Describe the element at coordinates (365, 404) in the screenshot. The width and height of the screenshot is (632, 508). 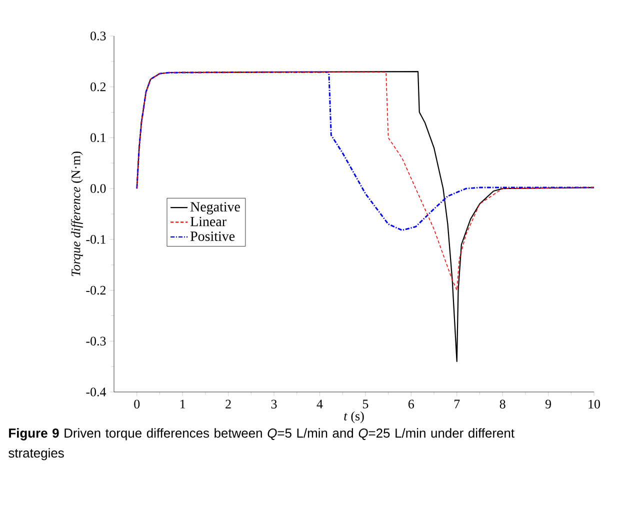
I see `x-tick-label: 5` at that location.